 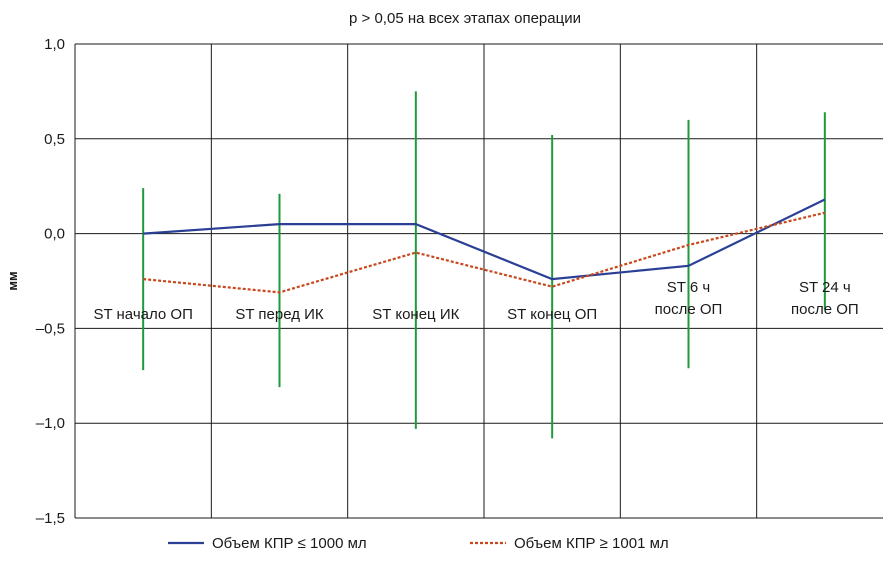 I want to click on y-tick-label: 0,5, so click(x=54, y=139).